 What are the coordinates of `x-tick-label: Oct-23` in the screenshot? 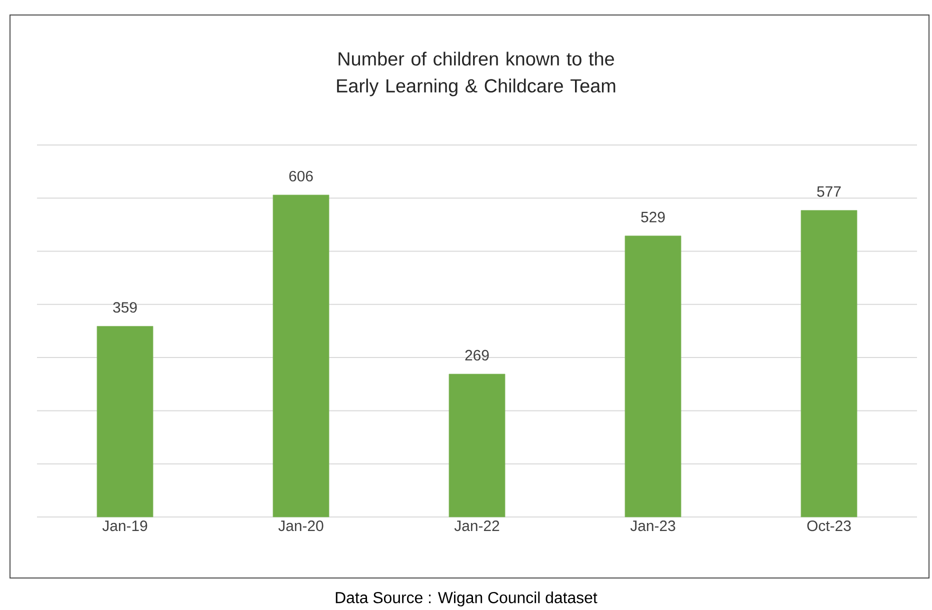 It's located at (829, 526).